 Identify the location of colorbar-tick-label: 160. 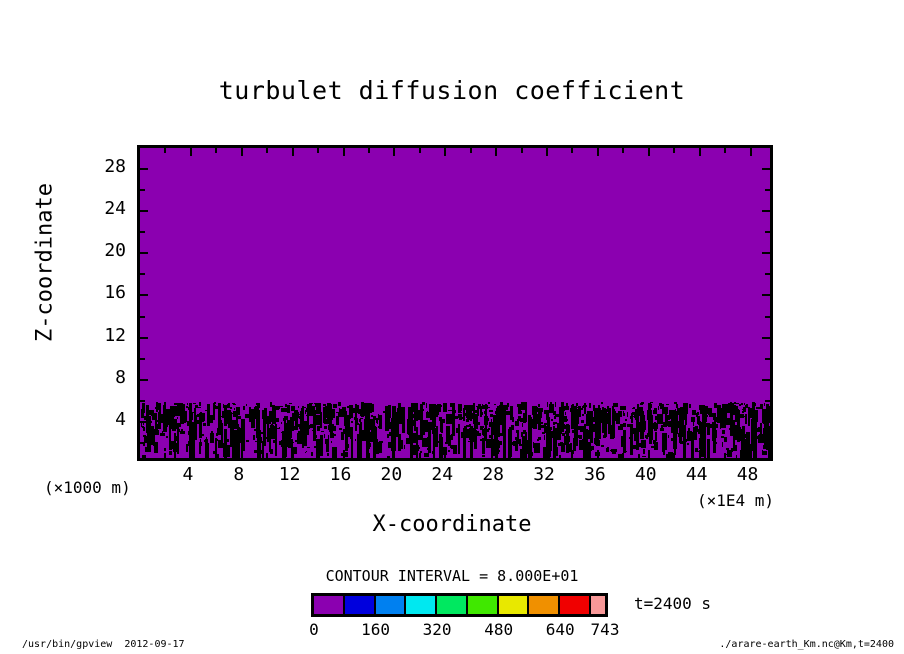
(375, 629).